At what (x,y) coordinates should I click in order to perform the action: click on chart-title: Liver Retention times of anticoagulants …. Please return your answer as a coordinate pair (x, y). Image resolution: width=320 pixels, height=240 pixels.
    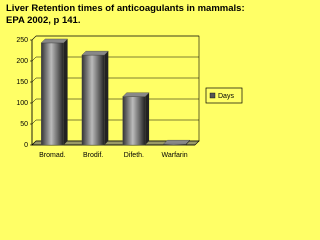
    Looking at the image, I should click on (125, 8).